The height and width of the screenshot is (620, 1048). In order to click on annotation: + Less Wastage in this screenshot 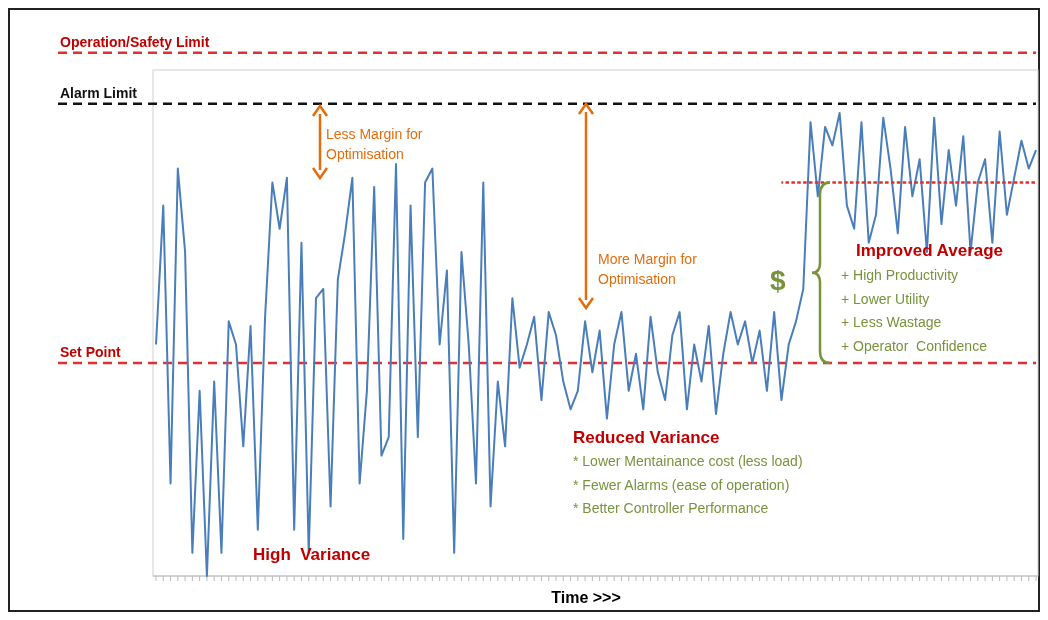, I will do `click(891, 322)`.